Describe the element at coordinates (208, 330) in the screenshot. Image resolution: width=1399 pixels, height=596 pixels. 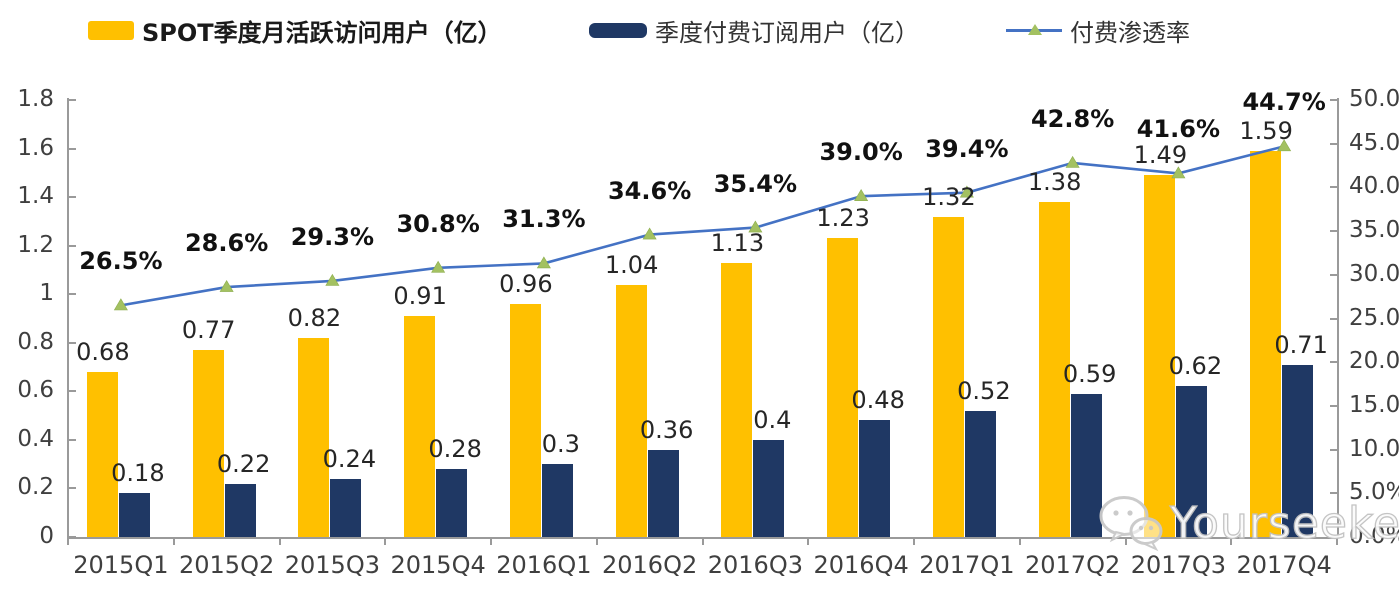
I see `mau-value-label: 0.77` at that location.